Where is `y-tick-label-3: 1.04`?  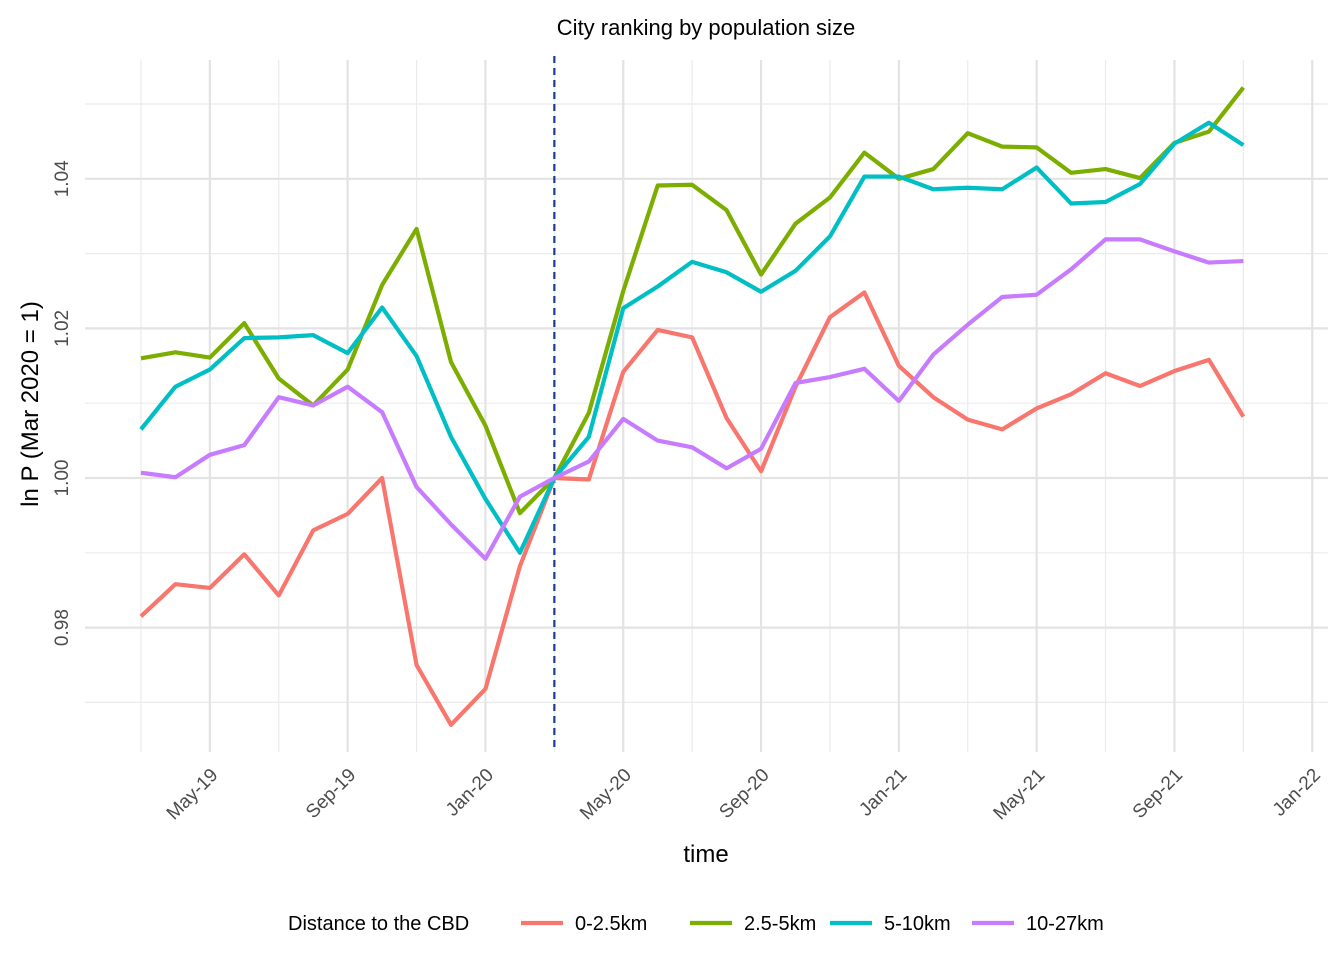
y-tick-label-3: 1.04 is located at coordinates (62, 178).